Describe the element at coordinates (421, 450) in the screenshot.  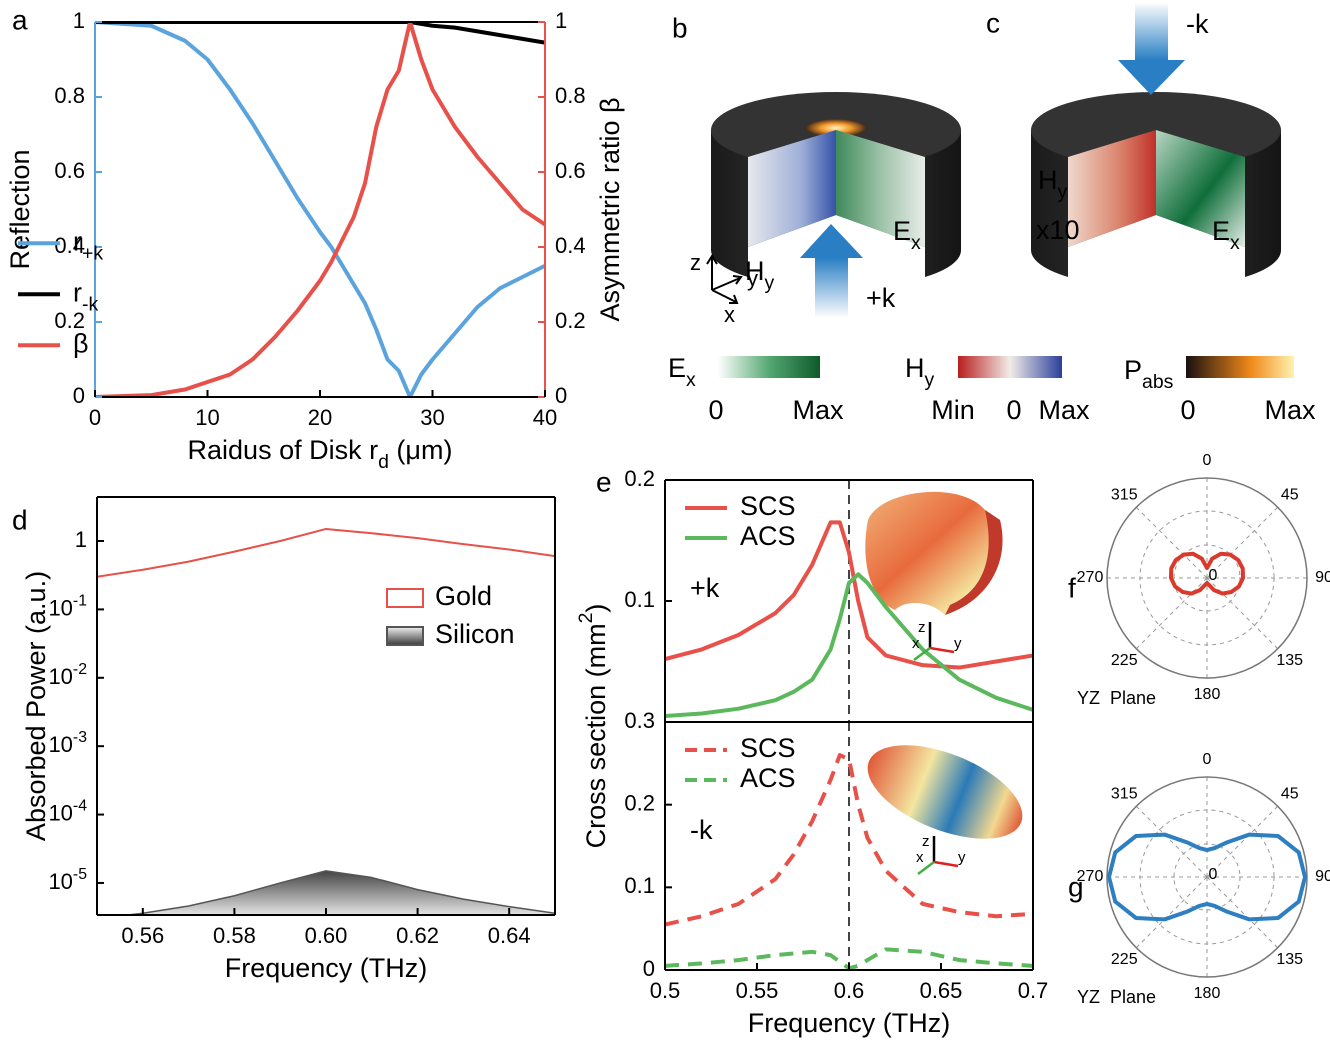
I see `text-part: (μm)` at that location.